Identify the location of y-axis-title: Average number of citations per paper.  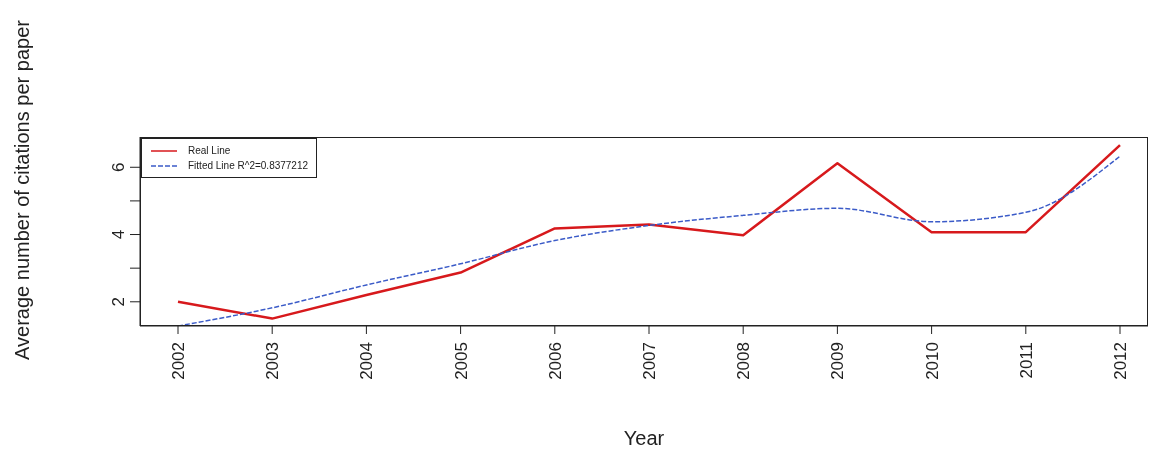
(22, 189).